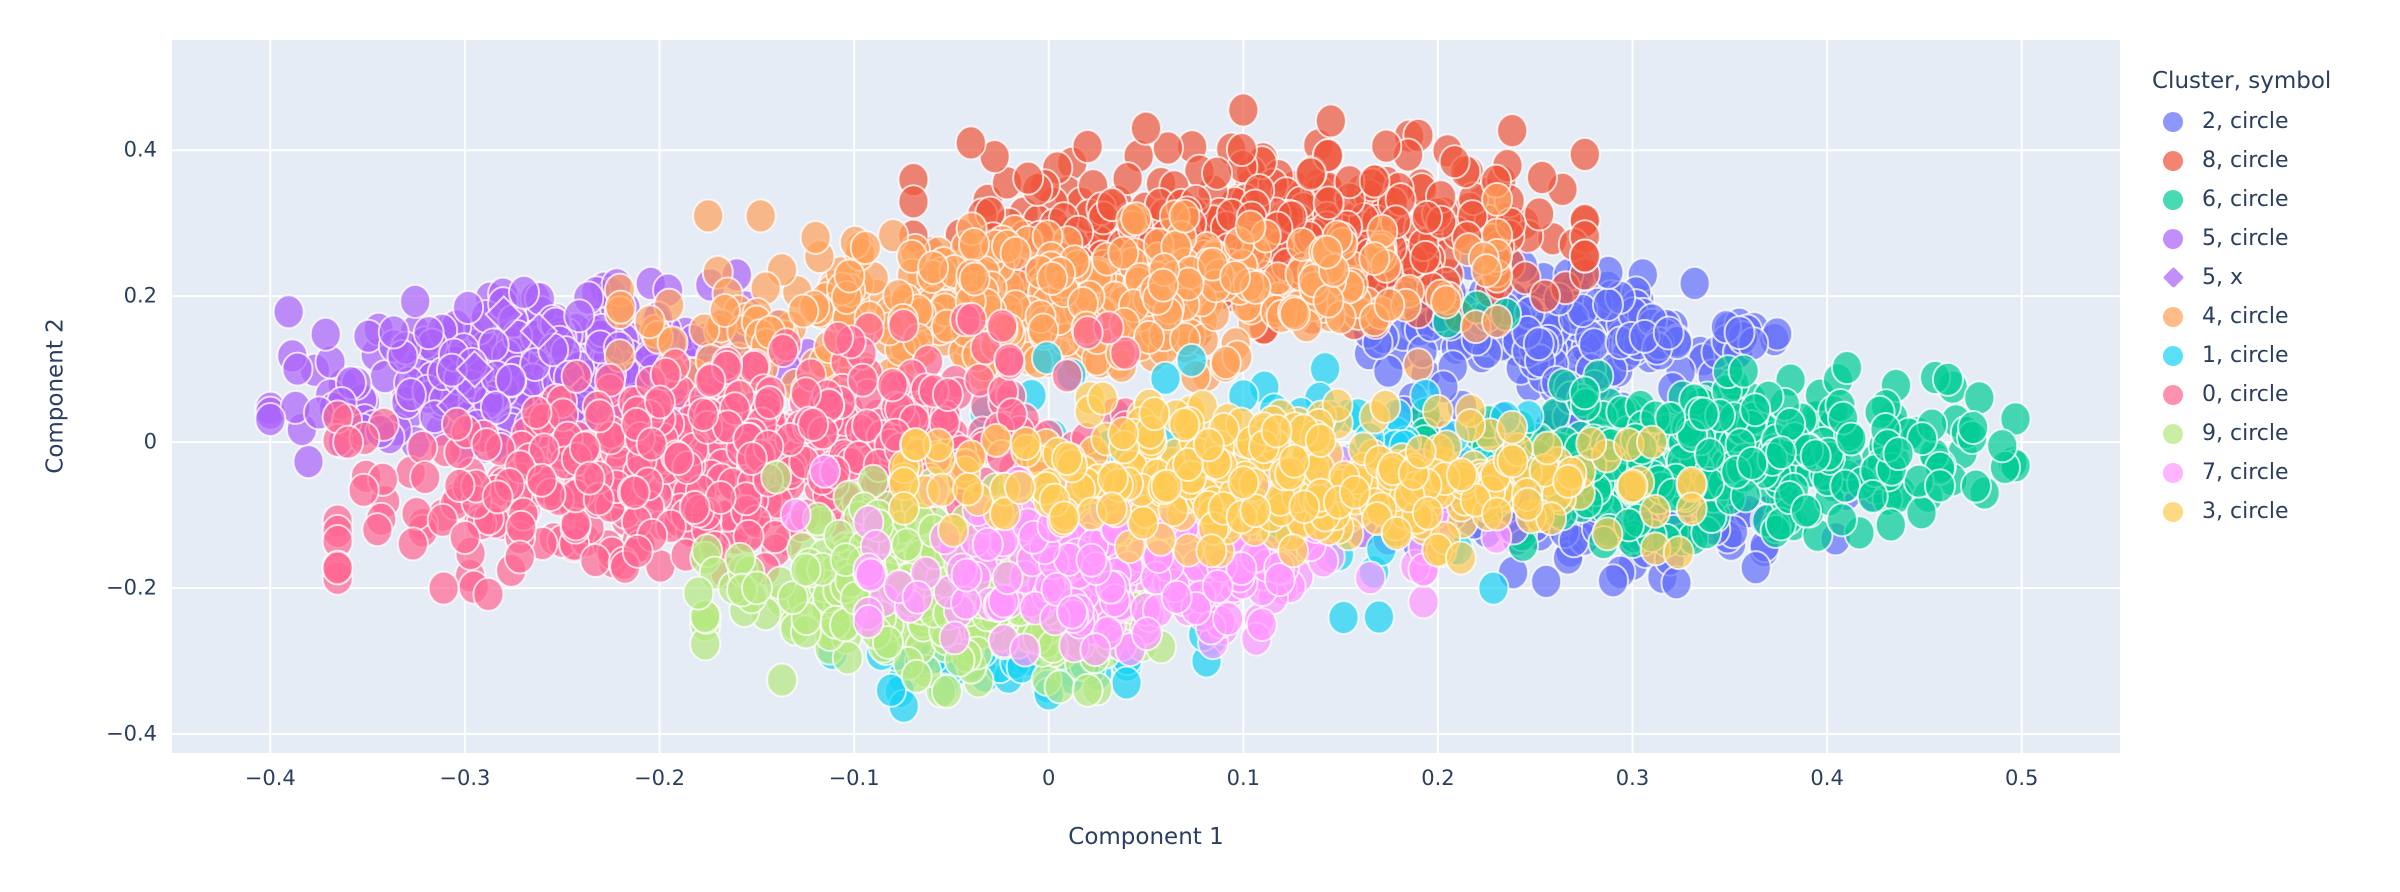  What do you see at coordinates (2245, 511) in the screenshot?
I see `legend-item-label: 3, circle` at bounding box center [2245, 511].